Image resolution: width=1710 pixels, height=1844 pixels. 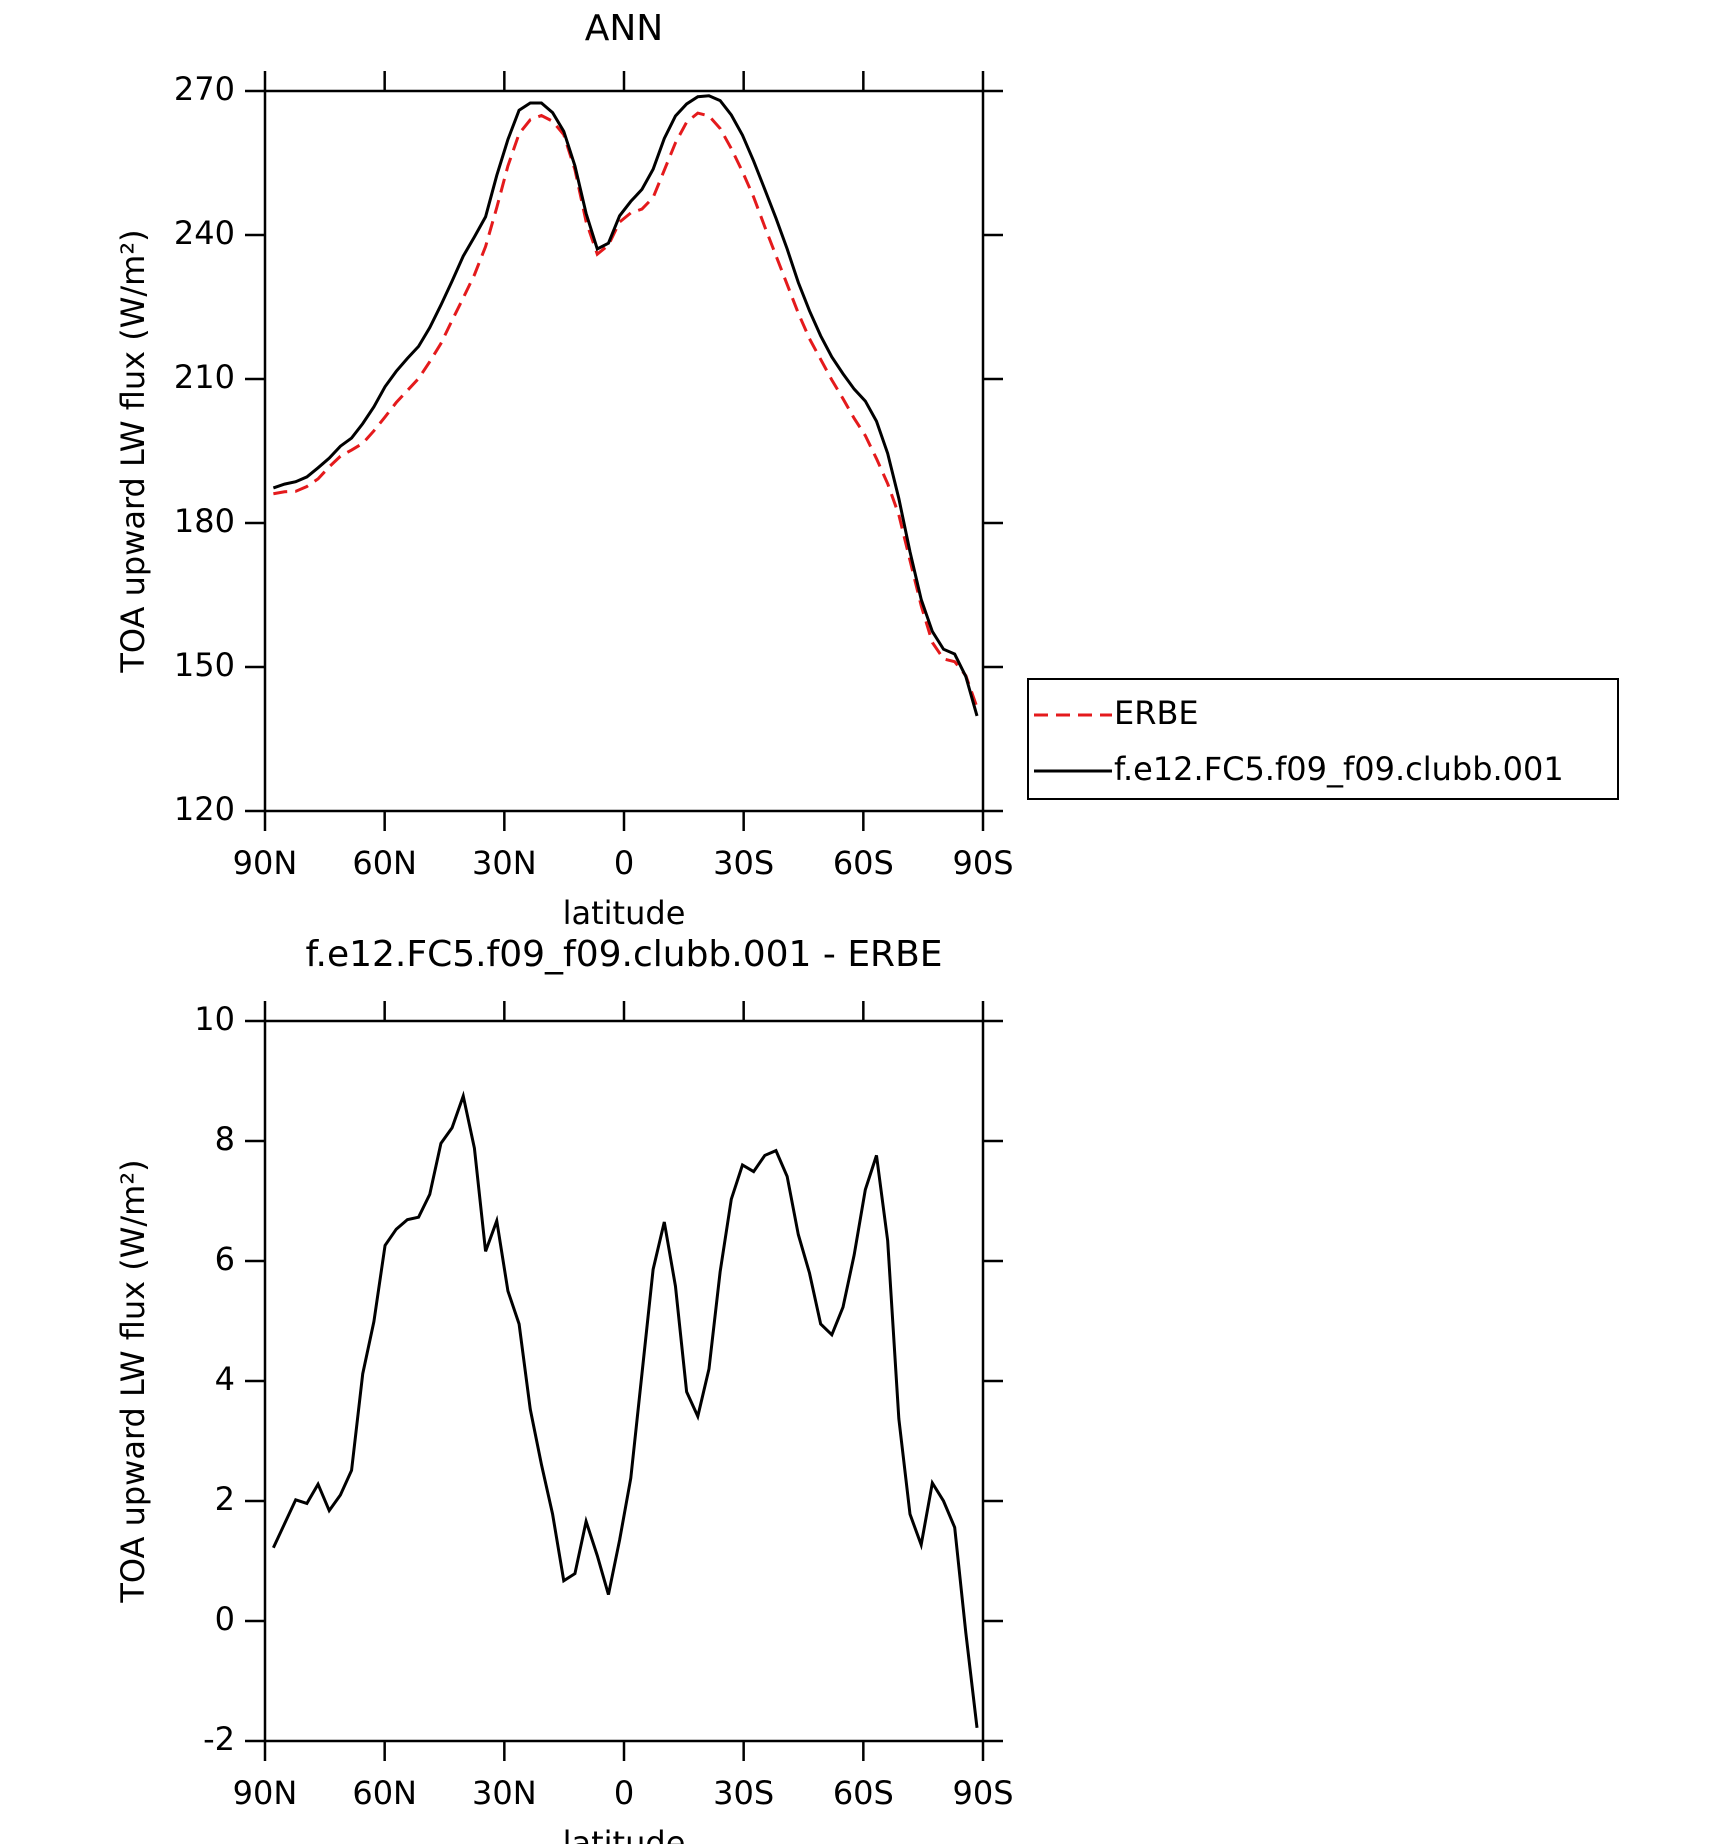 I want to click on y-tick-label: 210, so click(x=204, y=377).